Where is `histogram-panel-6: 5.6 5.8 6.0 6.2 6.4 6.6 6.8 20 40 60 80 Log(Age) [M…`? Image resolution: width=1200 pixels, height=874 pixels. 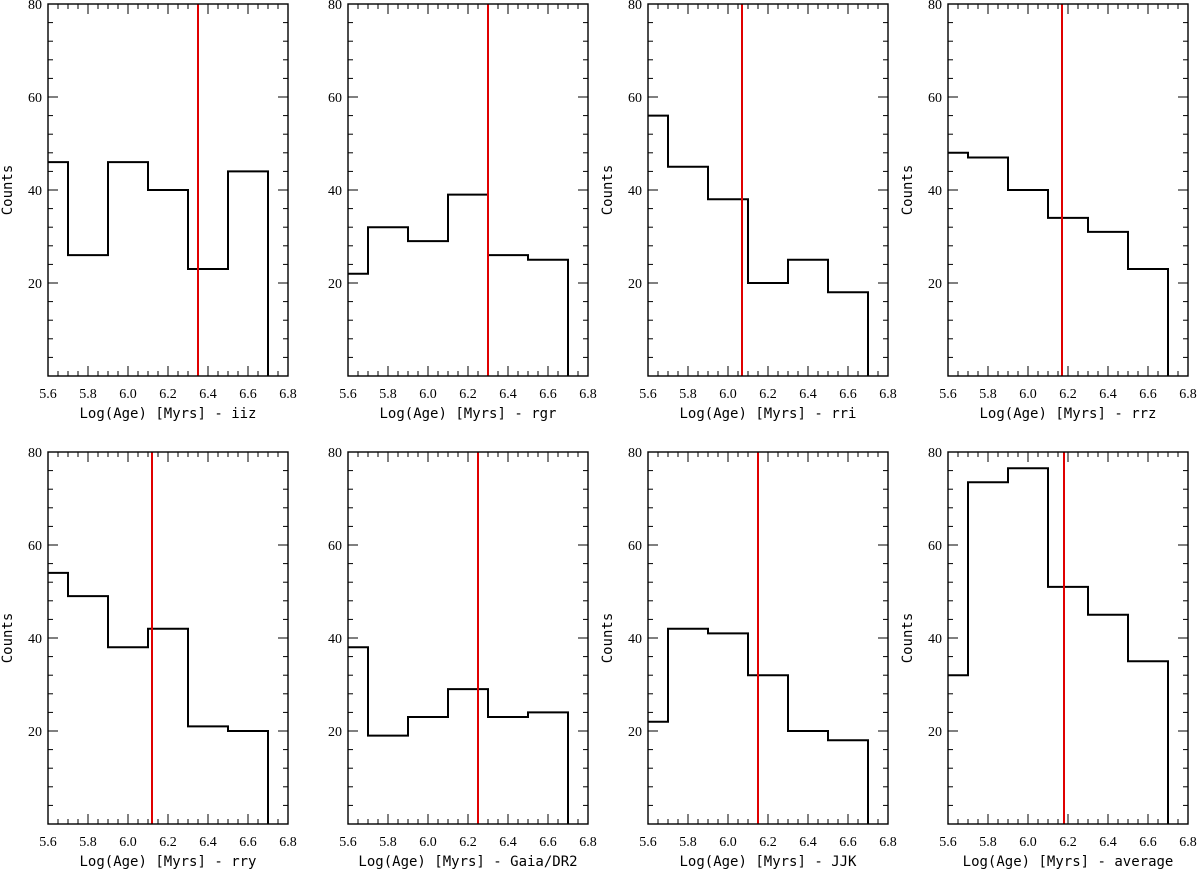 histogram-panel-6: 5.6 5.8 6.0 6.2 6.4 6.6 6.8 20 40 60 80 Log(Age) [M… is located at coordinates (462, 658).